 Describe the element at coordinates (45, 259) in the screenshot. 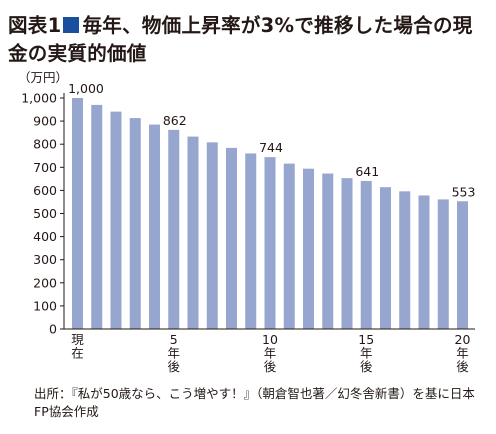

I see `y-tick-label: 300` at that location.